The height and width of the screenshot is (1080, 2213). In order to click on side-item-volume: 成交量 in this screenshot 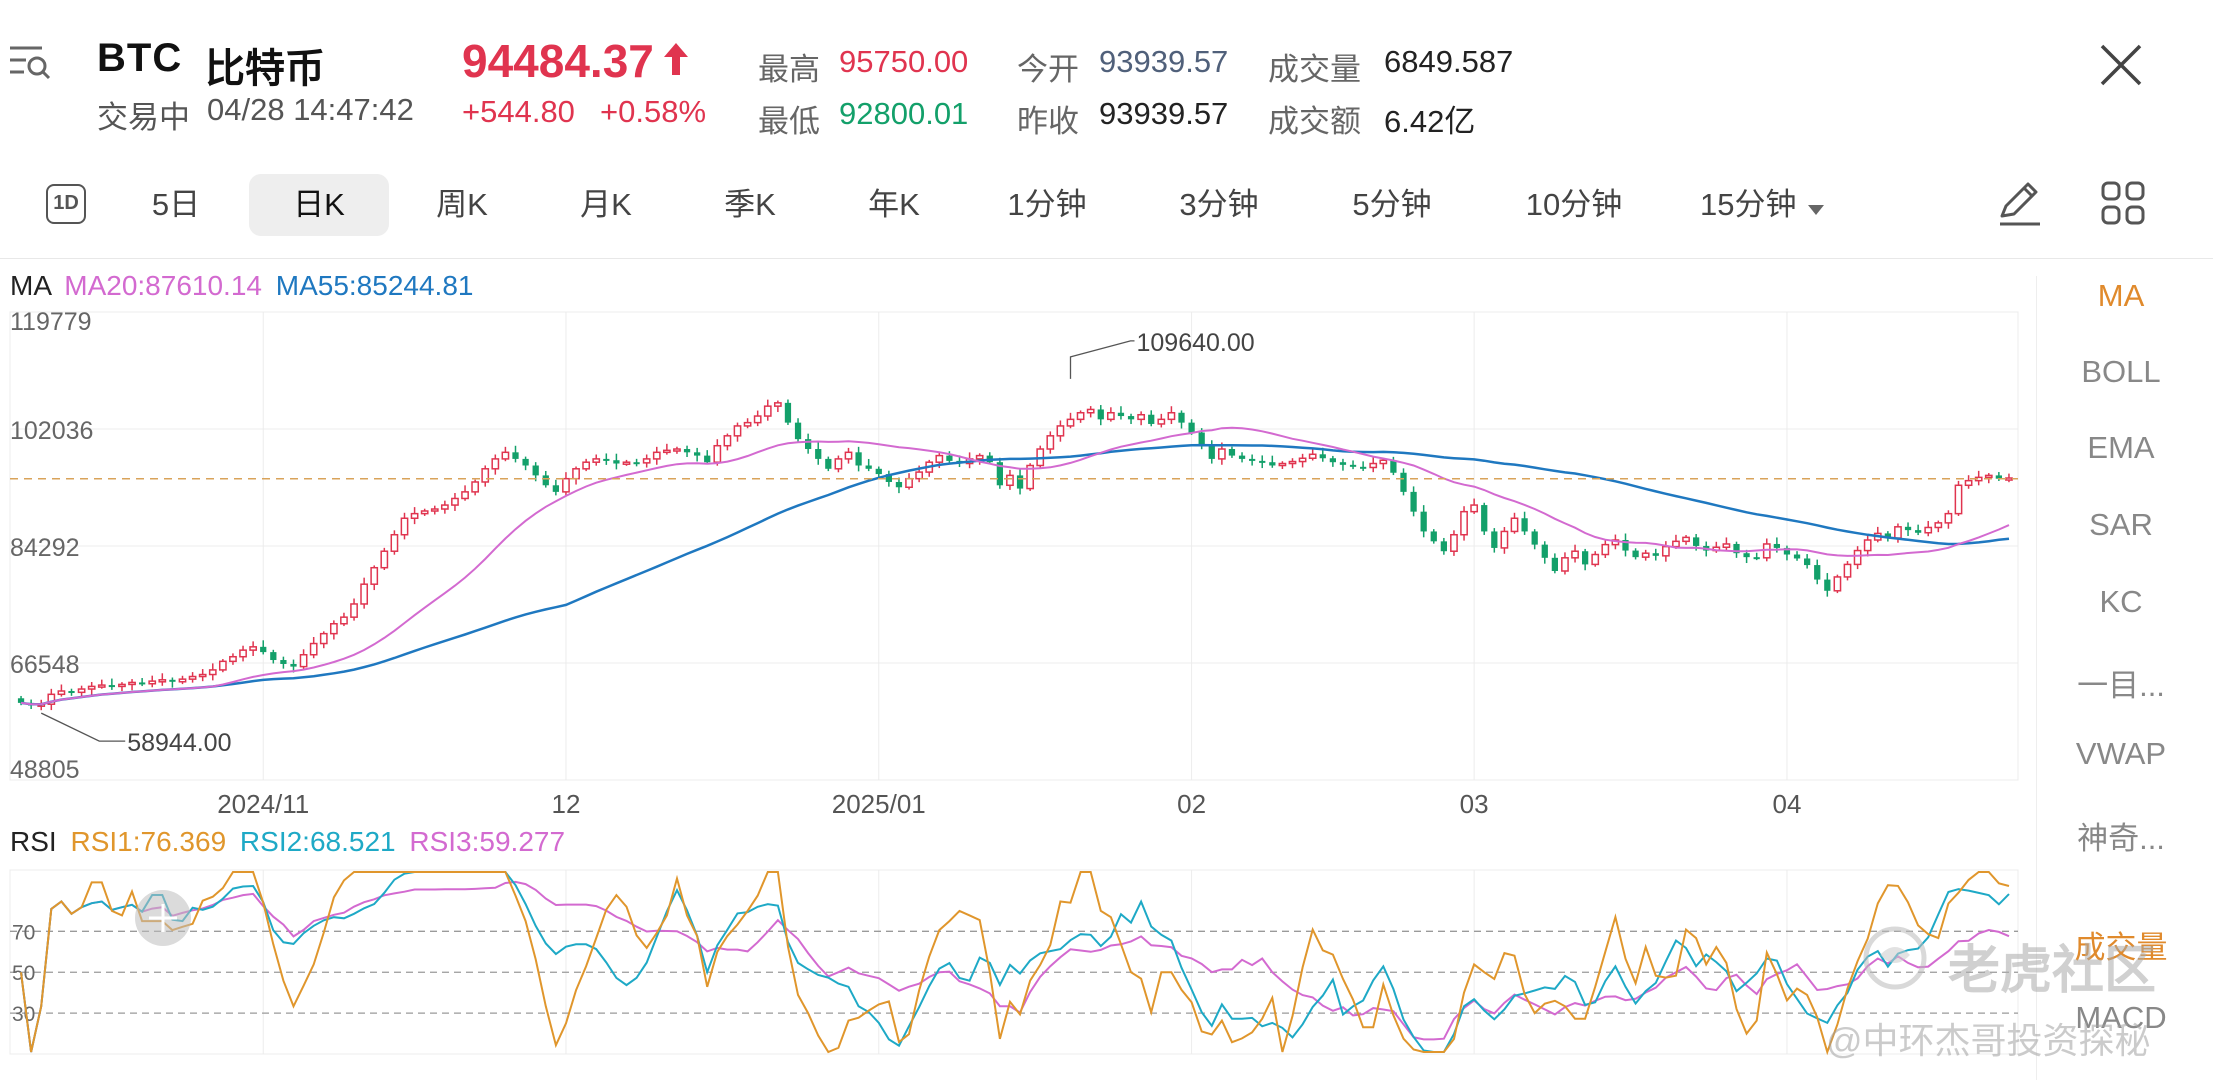, I will do `click(2121, 947)`.